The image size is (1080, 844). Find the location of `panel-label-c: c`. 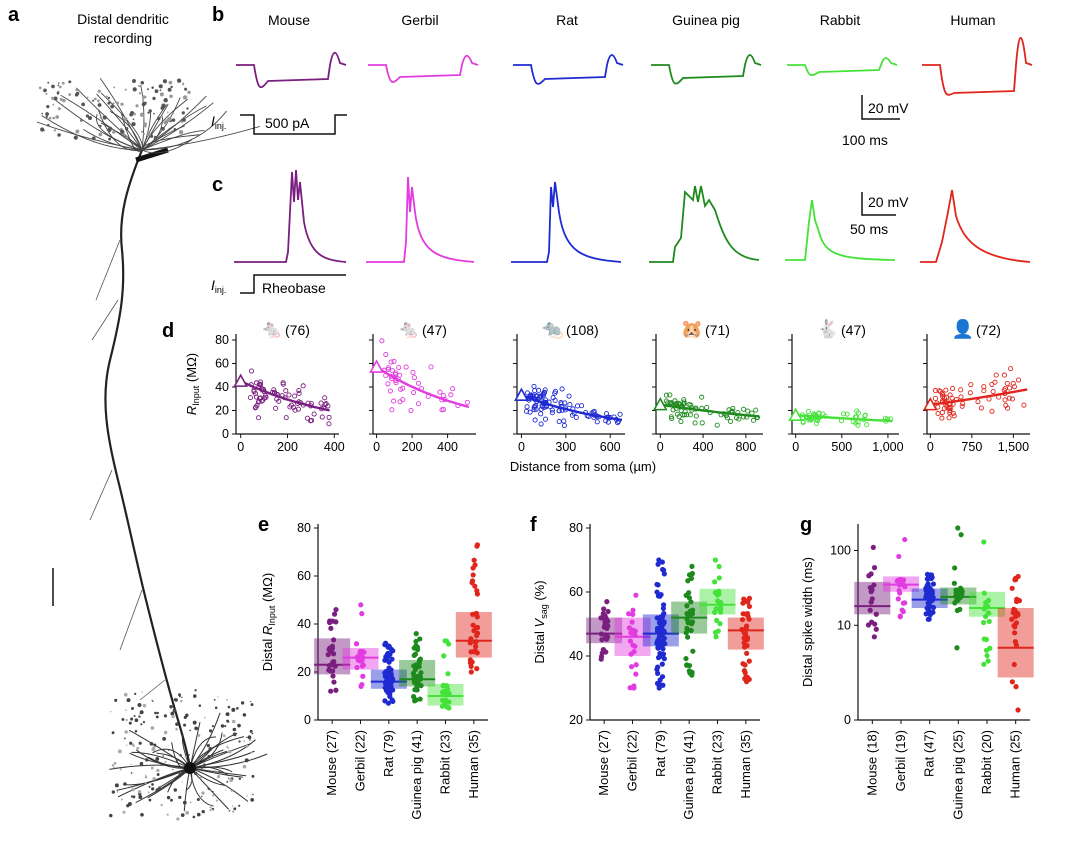

panel-label-c: c is located at coordinates (217, 185).